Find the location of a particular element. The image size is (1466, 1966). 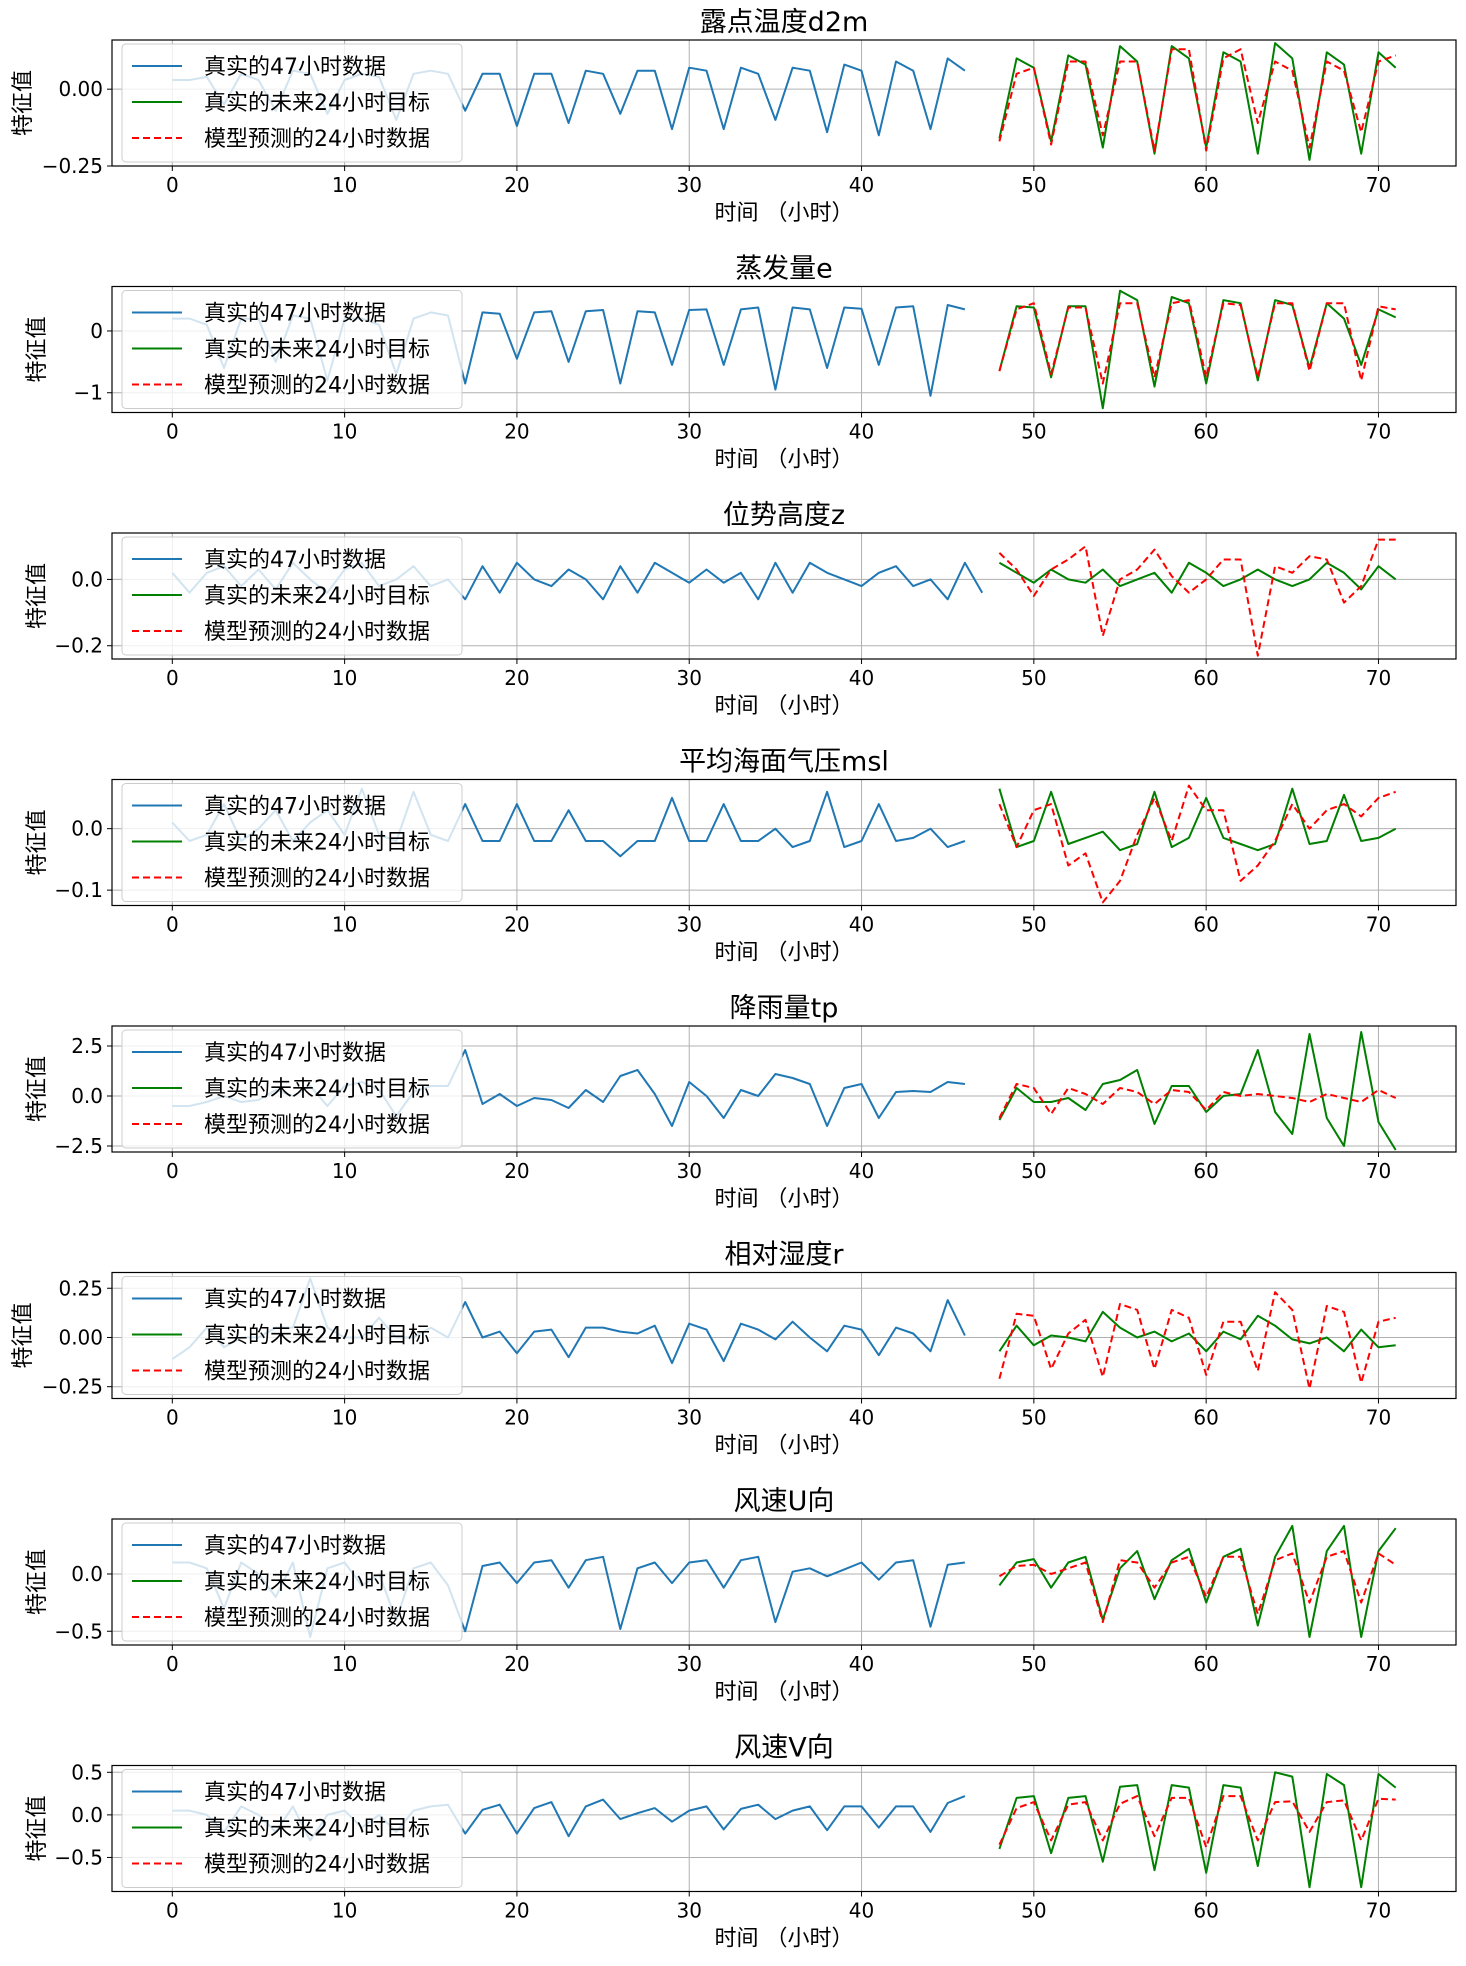

y-tick-label: −2.5 is located at coordinates (78, 1146).